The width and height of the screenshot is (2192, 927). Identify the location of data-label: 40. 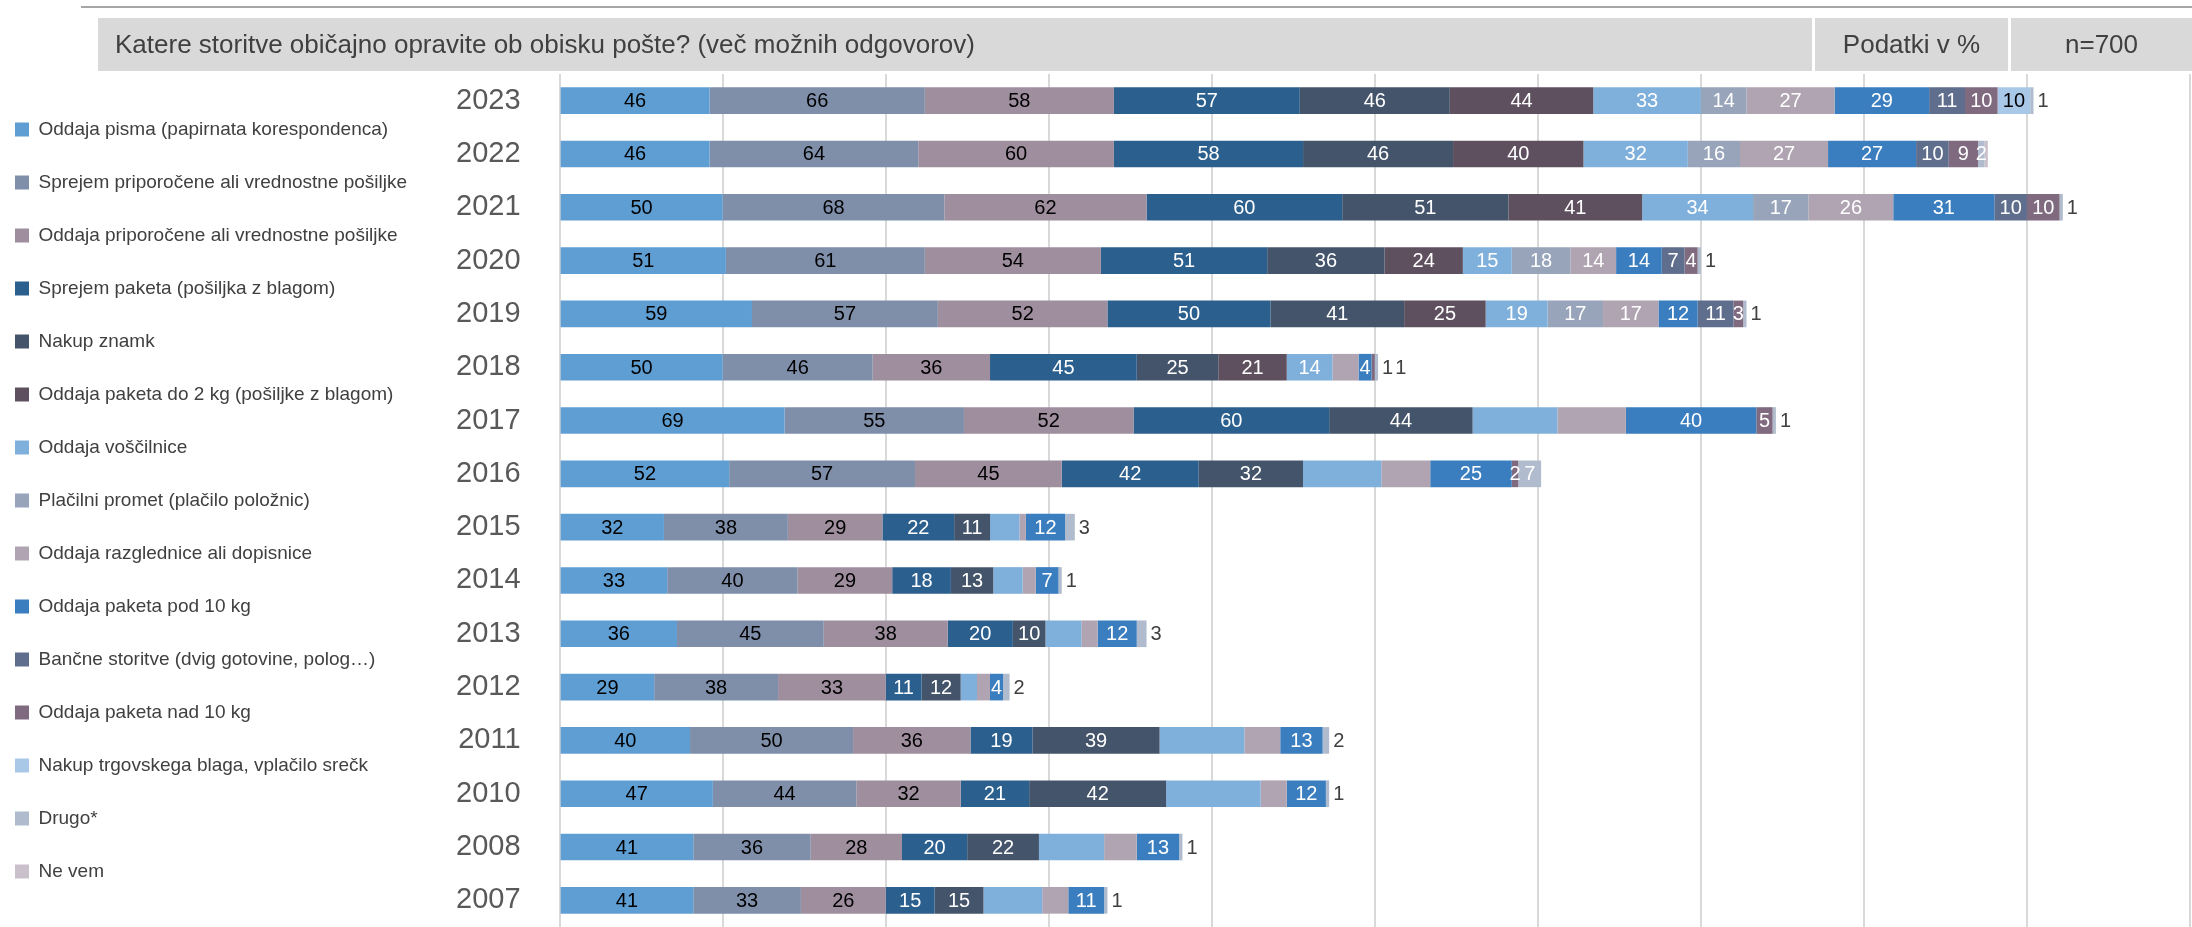
(625, 739).